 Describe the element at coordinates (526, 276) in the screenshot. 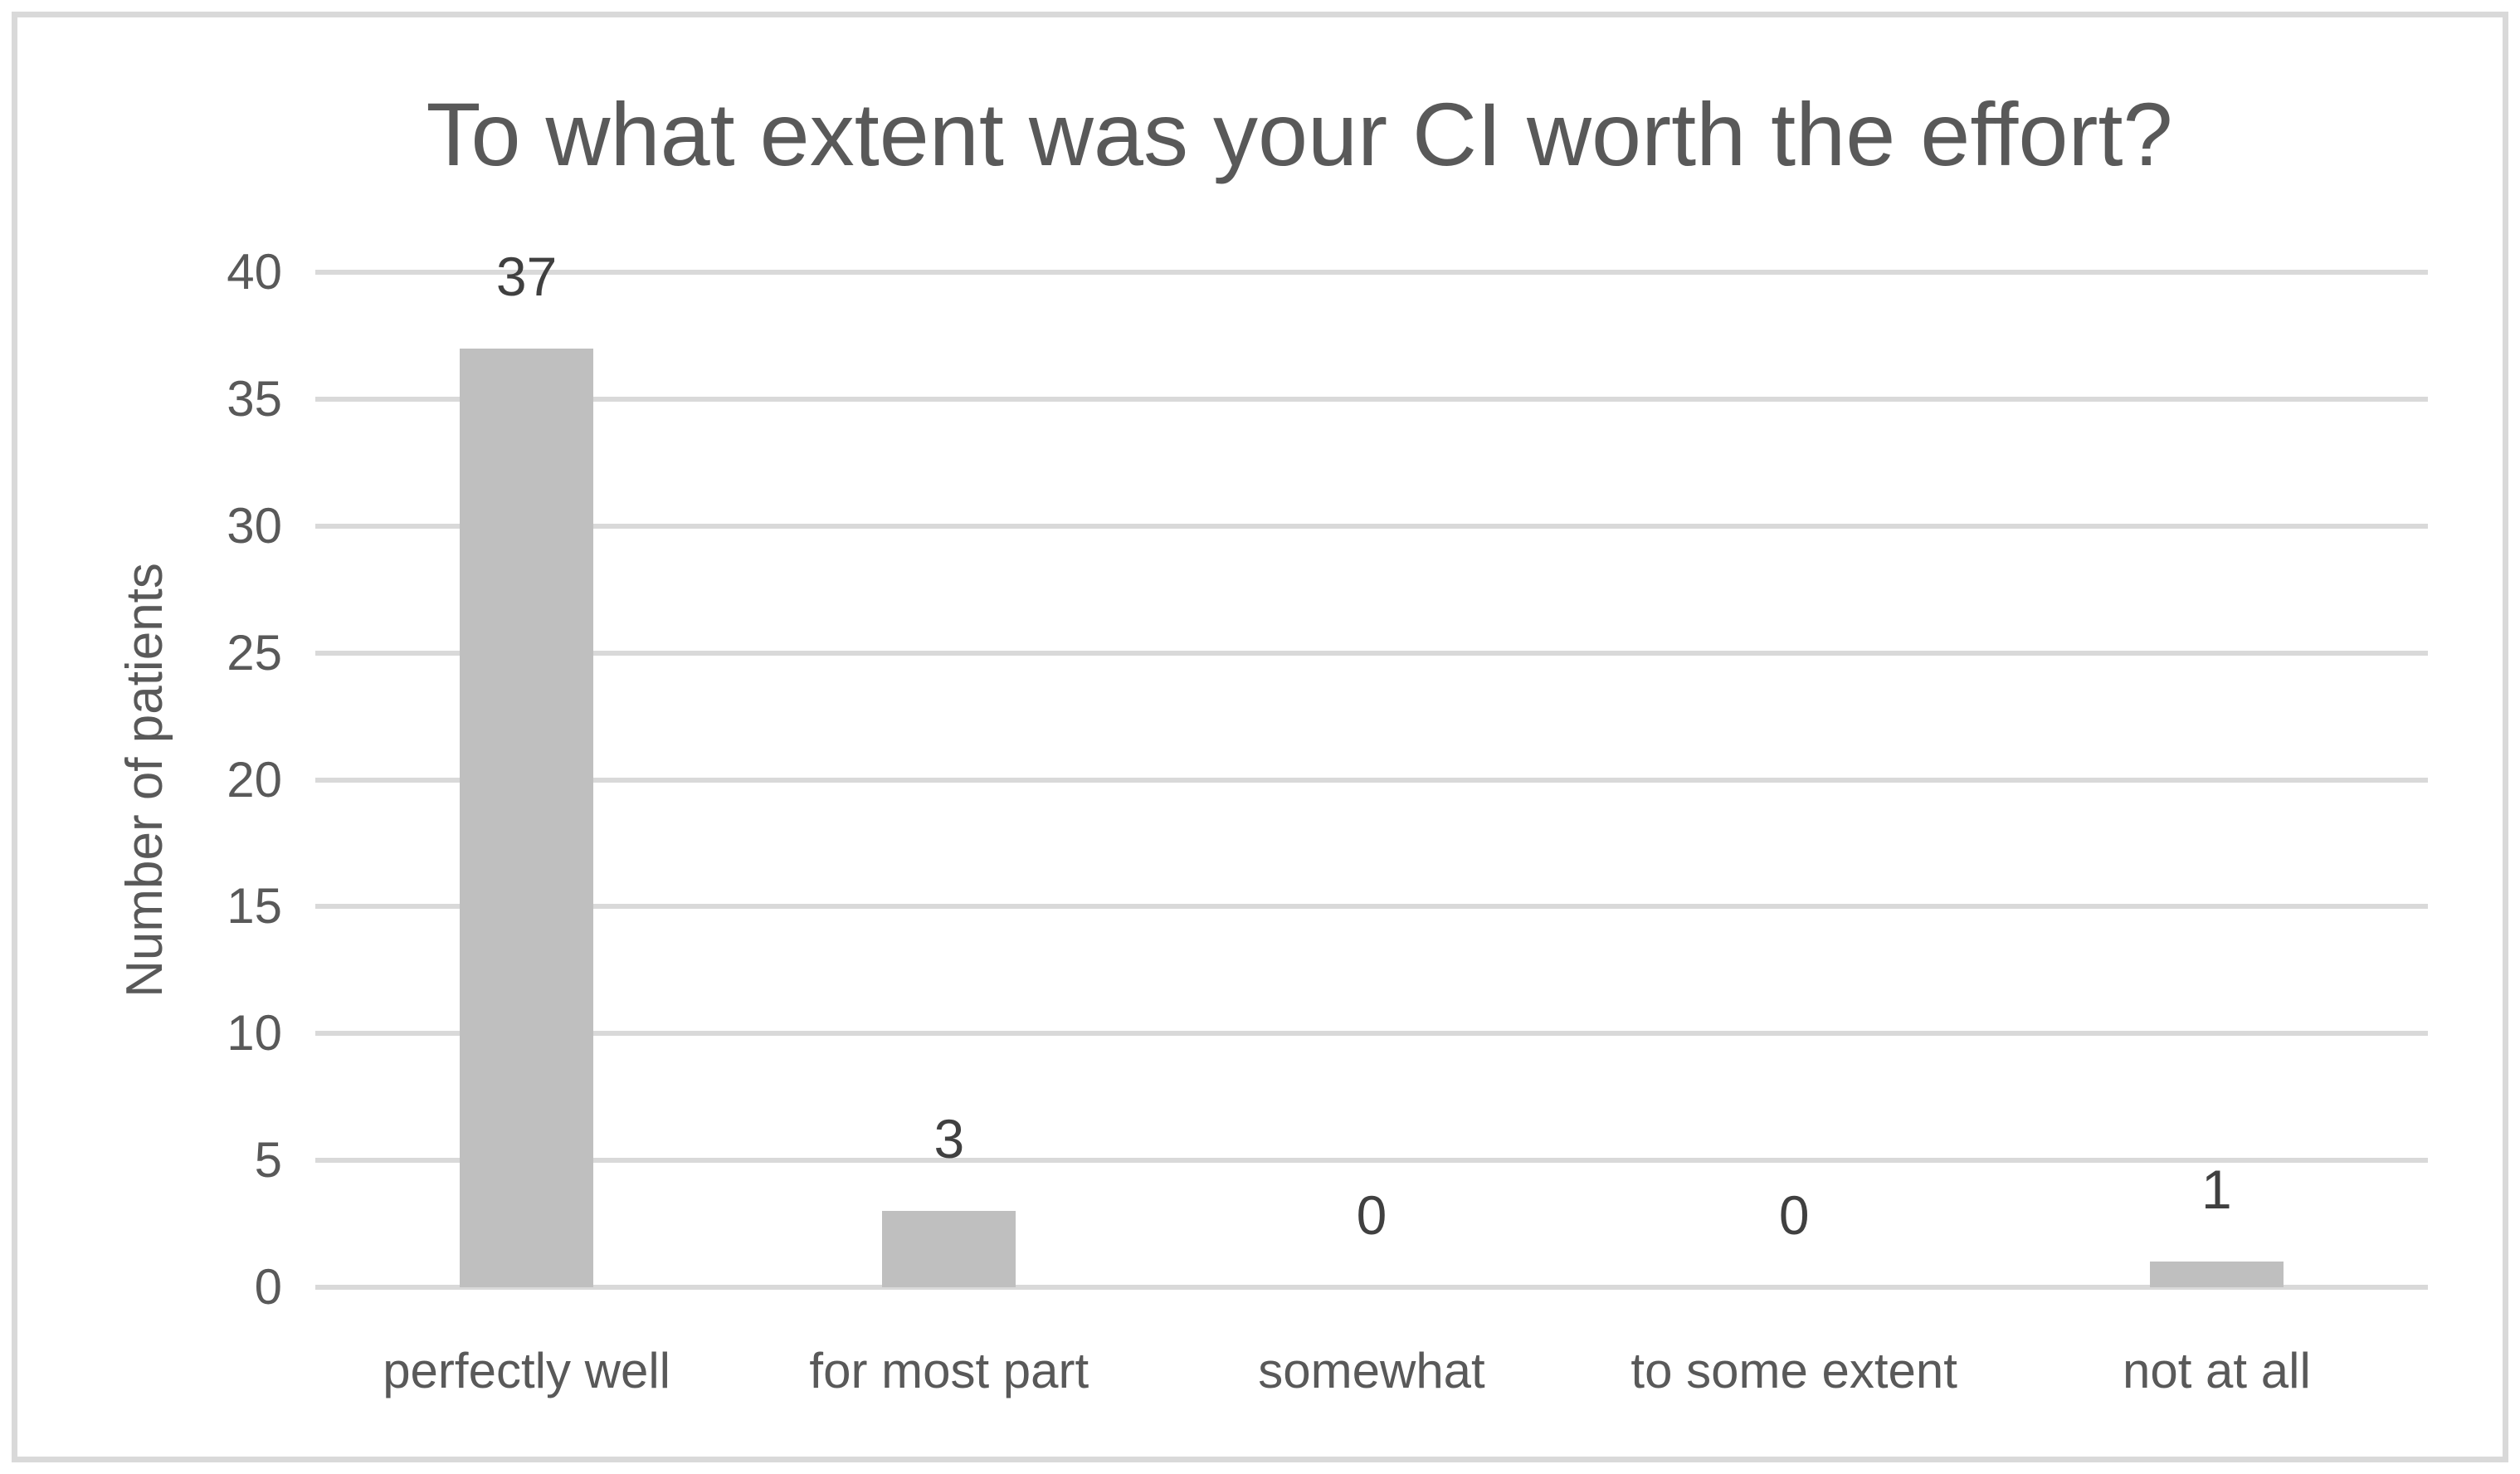

I see `data-label-perfectly-well: 37` at that location.